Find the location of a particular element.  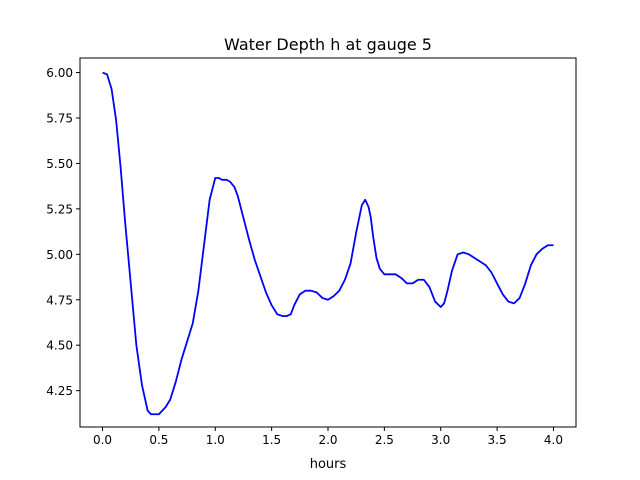

y-tick-label: 5.75 is located at coordinates (59, 118).